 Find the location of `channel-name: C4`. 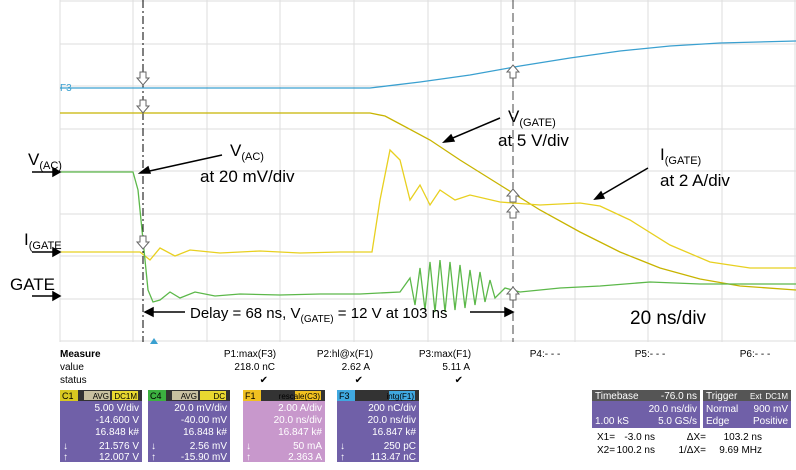

channel-name: C4 is located at coordinates (156, 396).